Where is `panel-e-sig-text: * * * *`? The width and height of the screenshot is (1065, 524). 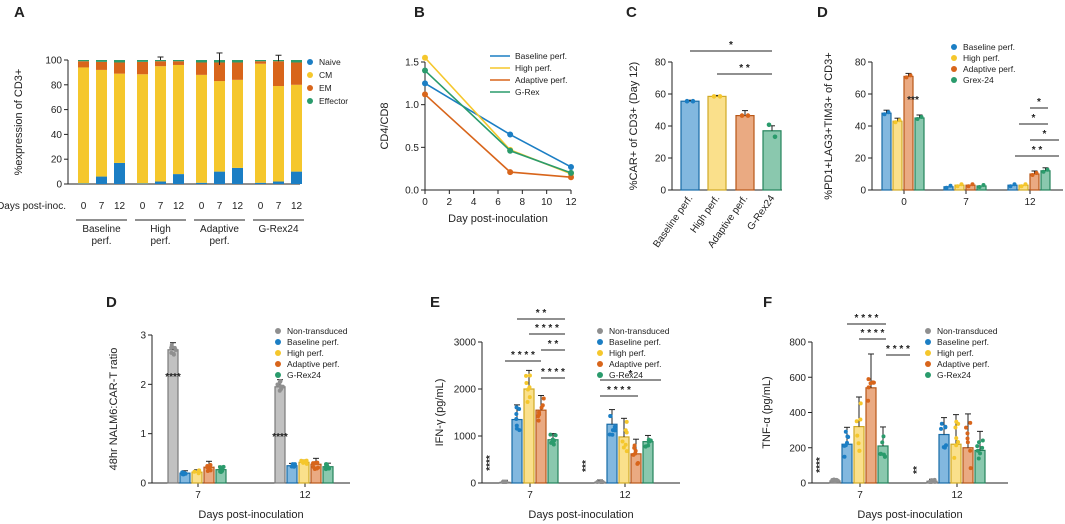
panel-e-sig-text: * * * * is located at coordinates (619, 390).